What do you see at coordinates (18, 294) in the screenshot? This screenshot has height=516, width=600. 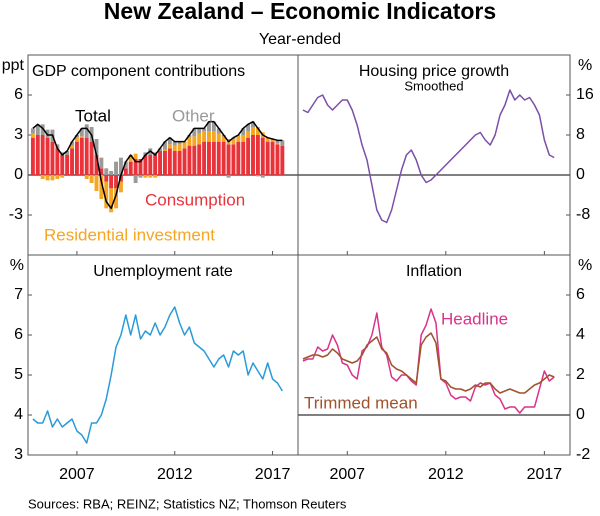 I see `y-tick-label: 7` at bounding box center [18, 294].